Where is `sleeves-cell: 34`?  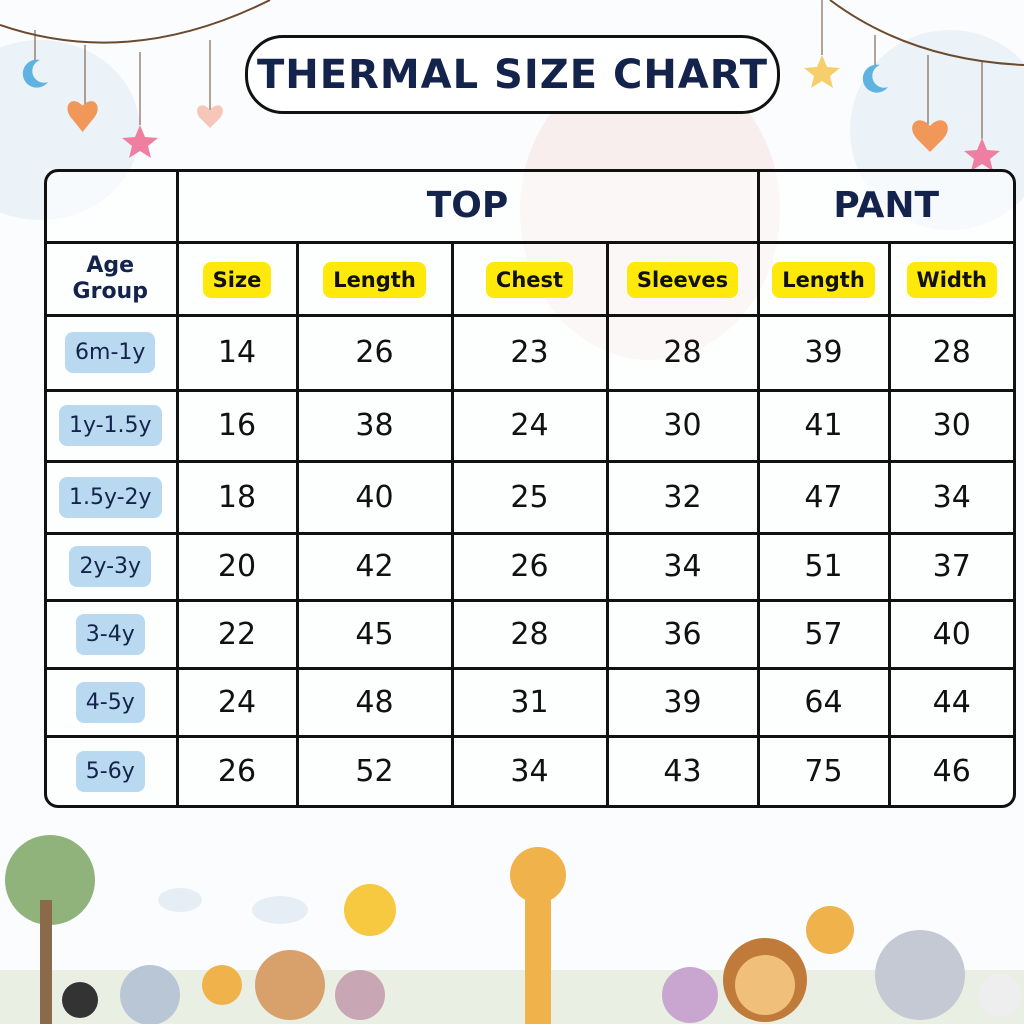 sleeves-cell: 34 is located at coordinates (682, 566).